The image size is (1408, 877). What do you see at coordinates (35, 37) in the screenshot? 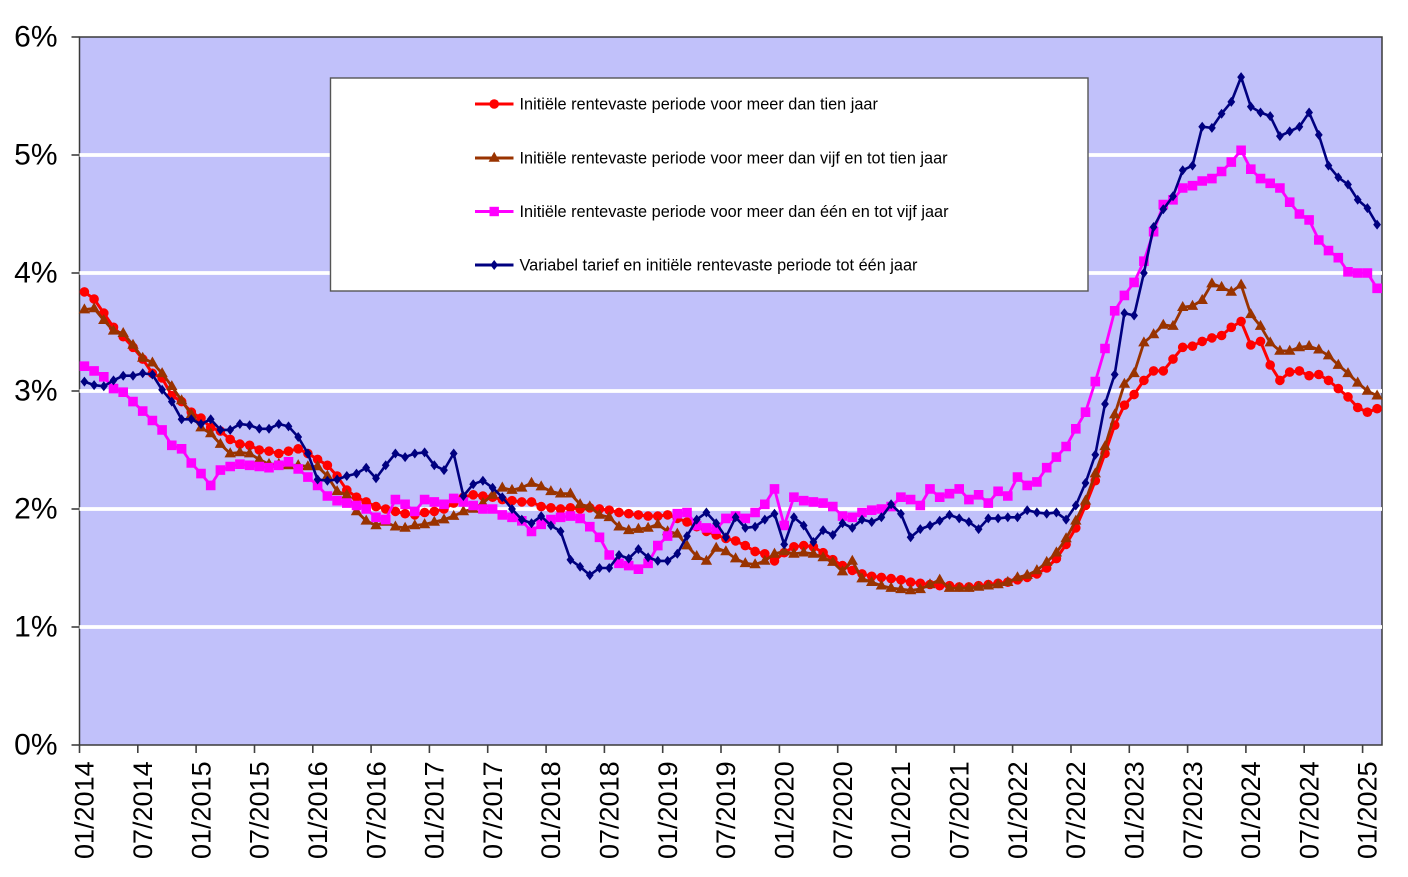
I see `svg-text: 6%` at bounding box center [35, 37].